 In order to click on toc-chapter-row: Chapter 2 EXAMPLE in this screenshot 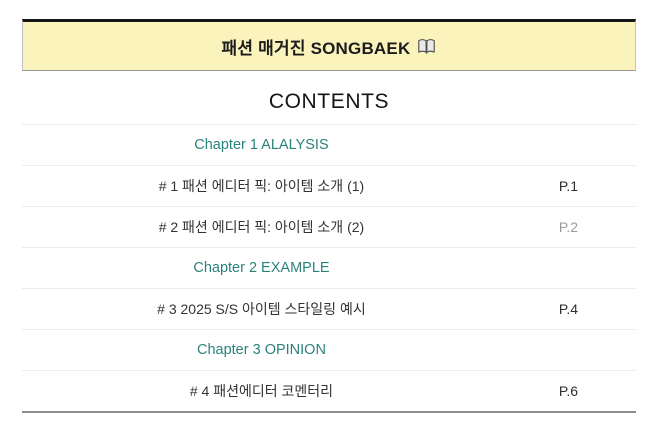, I will do `click(329, 267)`.